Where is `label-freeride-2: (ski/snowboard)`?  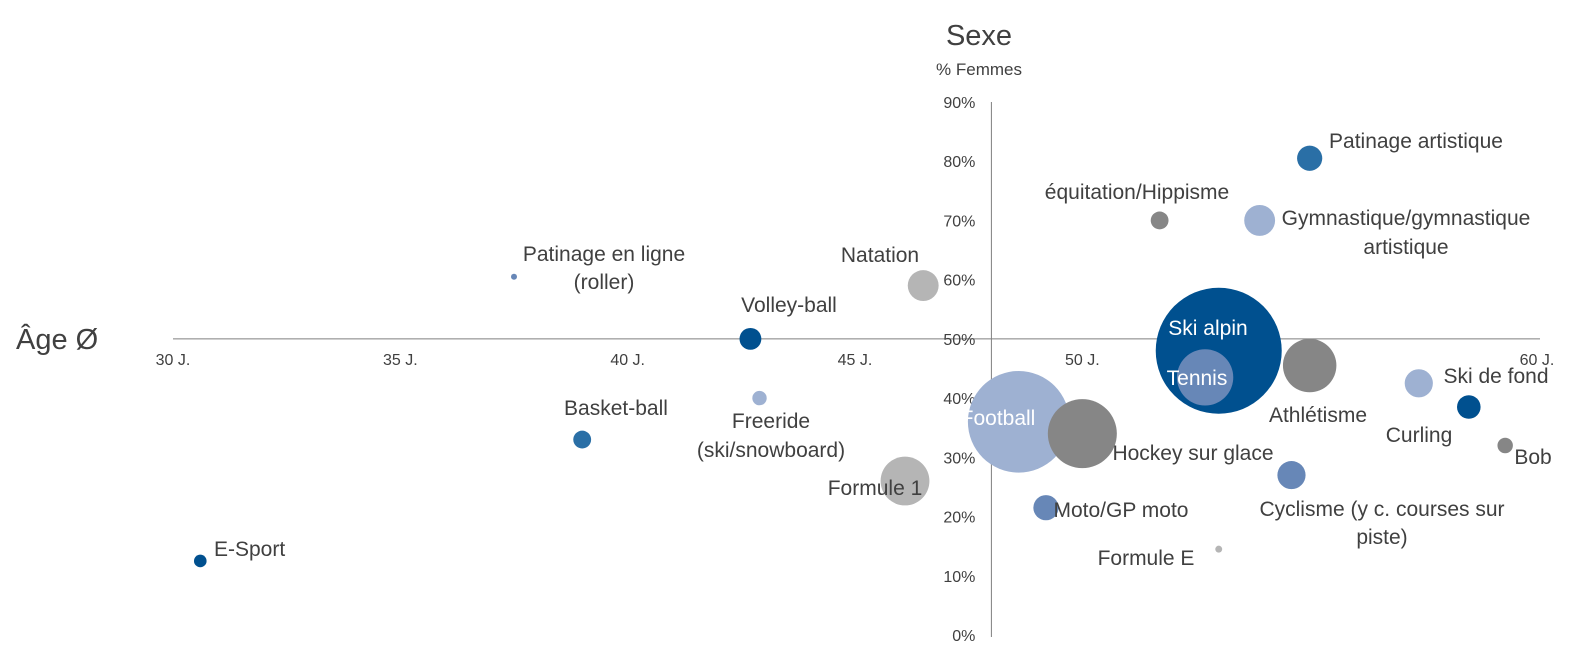 label-freeride-2: (ski/snowboard) is located at coordinates (771, 450).